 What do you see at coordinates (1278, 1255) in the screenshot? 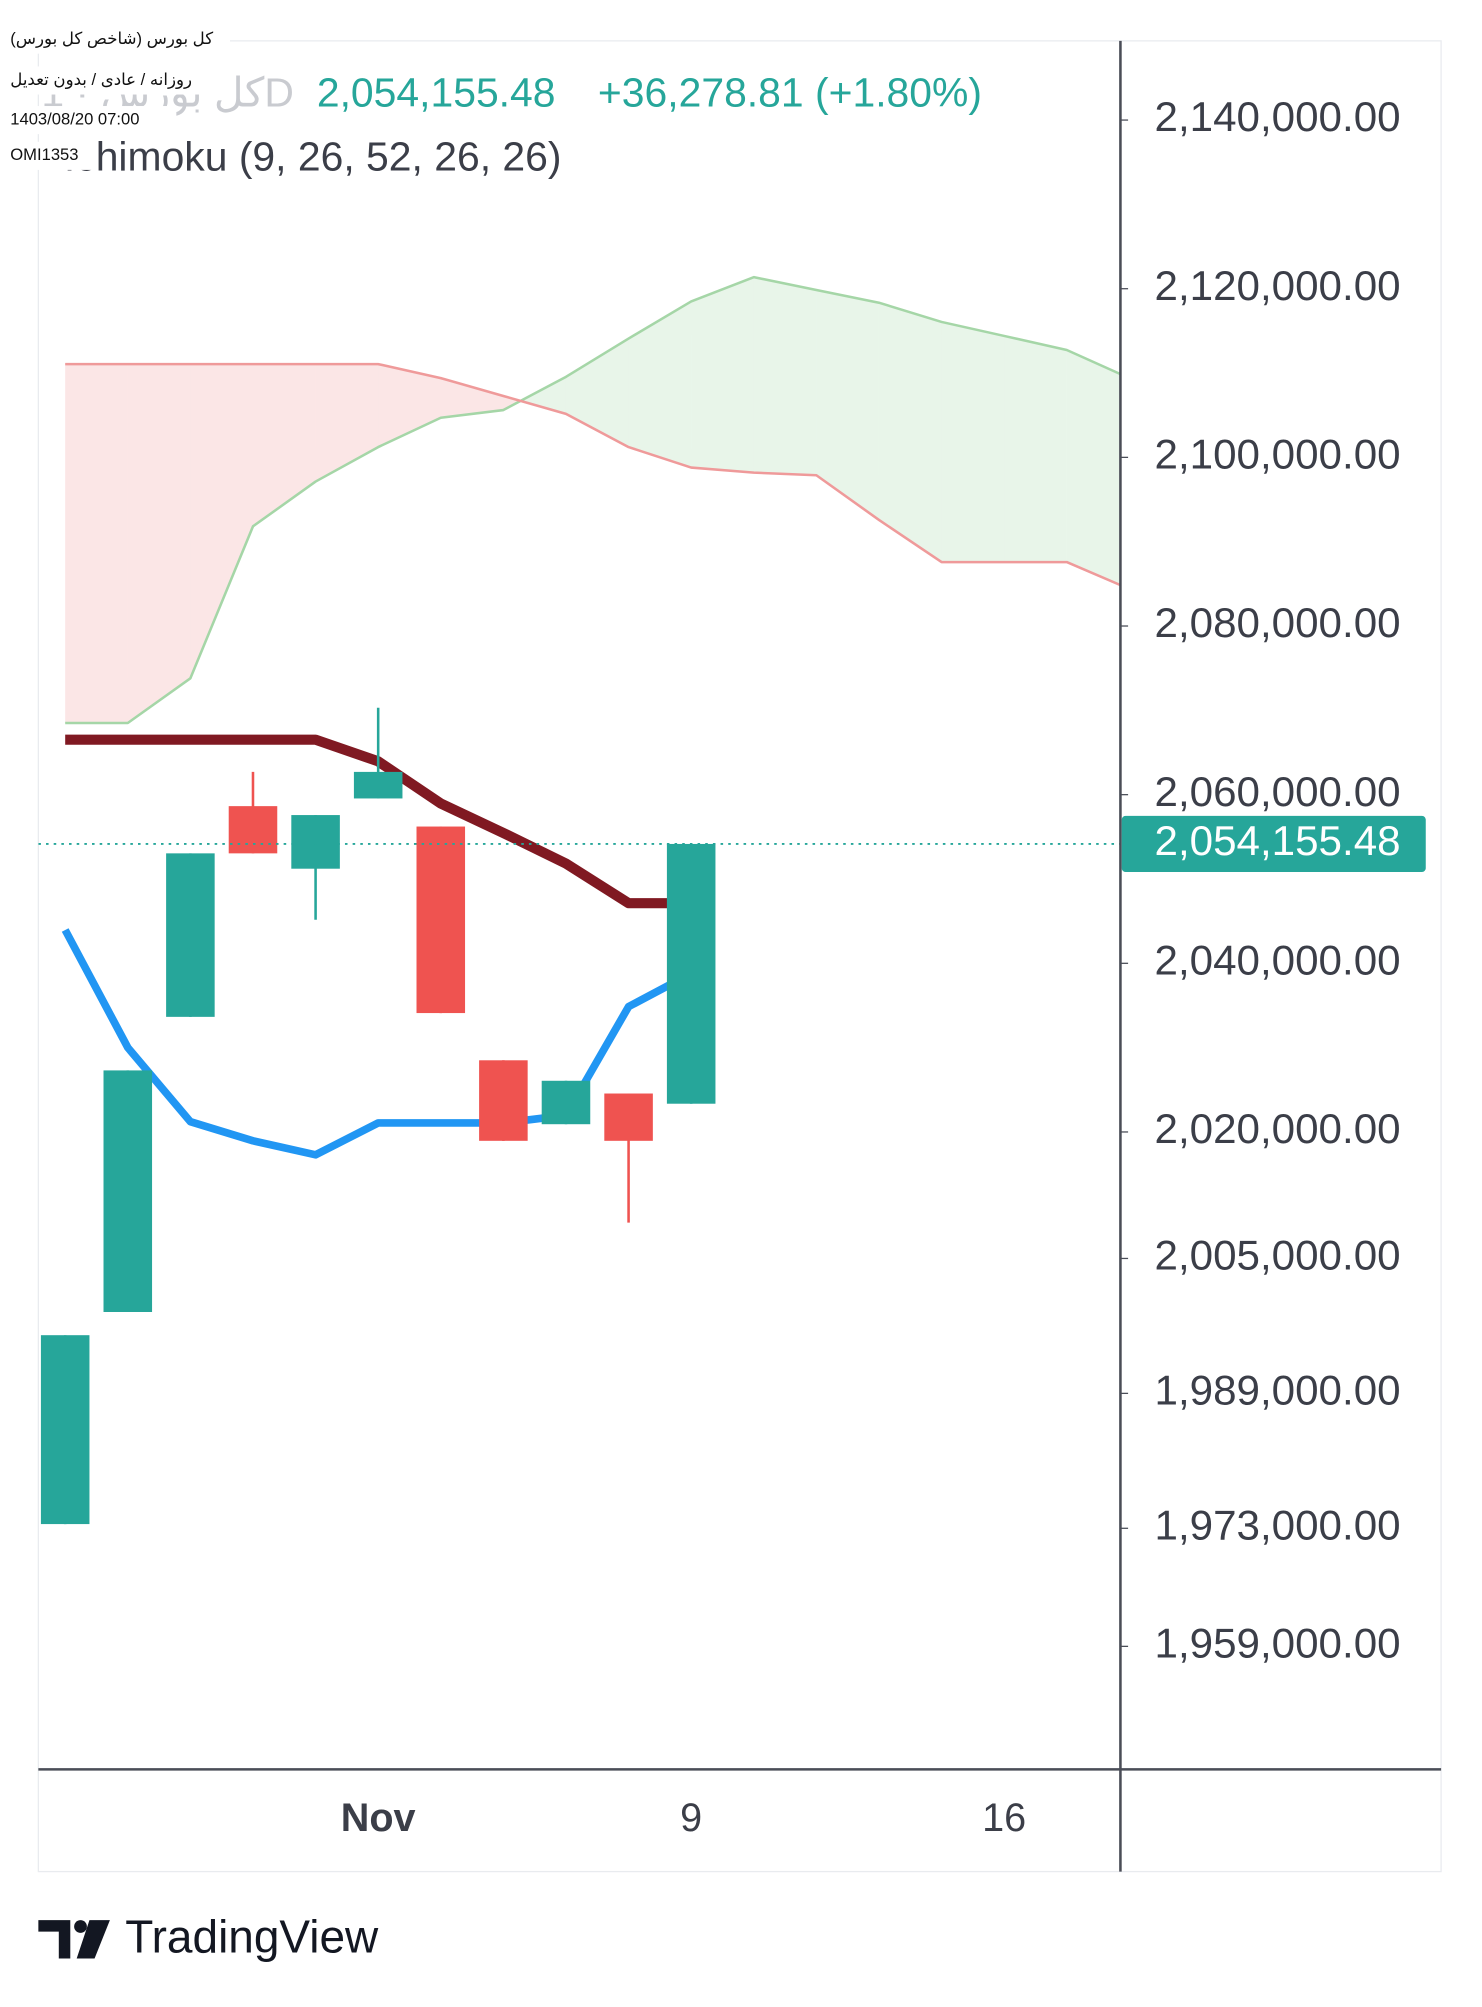
I see `y-tick-label: 2,005,000.00` at bounding box center [1278, 1255].